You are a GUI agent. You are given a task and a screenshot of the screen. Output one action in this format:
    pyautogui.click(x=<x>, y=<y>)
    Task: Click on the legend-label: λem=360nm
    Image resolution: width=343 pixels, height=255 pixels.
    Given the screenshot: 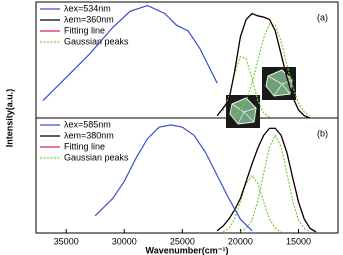 What is the action you would take?
    pyautogui.click(x=89, y=19)
    